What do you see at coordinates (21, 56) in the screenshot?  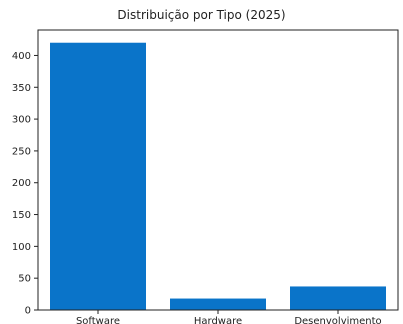 I see `y-tick-label: 400` at bounding box center [21, 56].